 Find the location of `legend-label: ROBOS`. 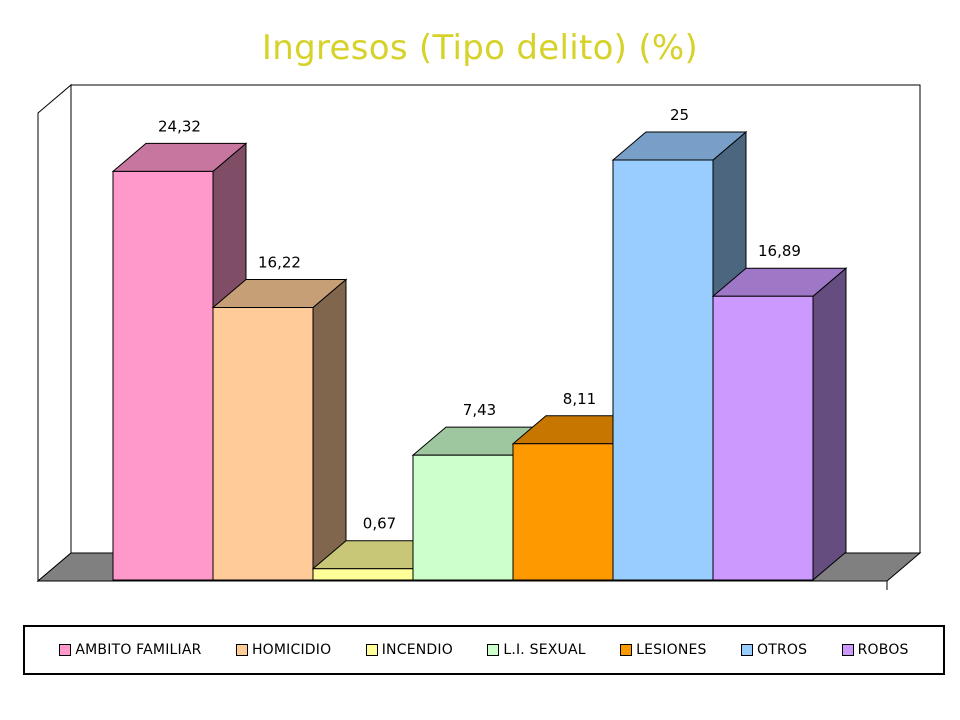

legend-label: ROBOS is located at coordinates (883, 650).